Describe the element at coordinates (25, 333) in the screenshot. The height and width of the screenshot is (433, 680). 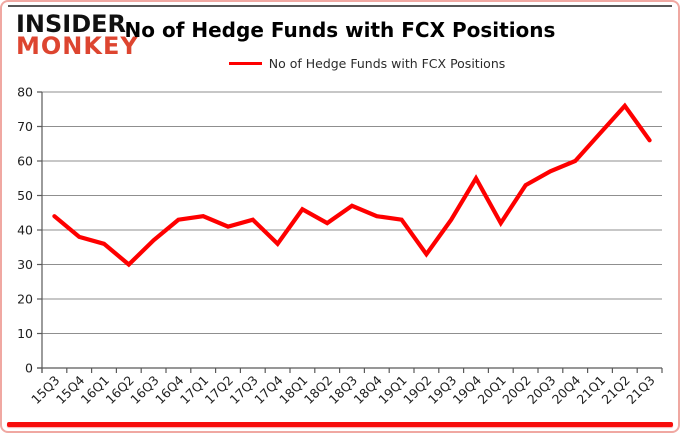
I see `y-tick-label: 10` at that location.